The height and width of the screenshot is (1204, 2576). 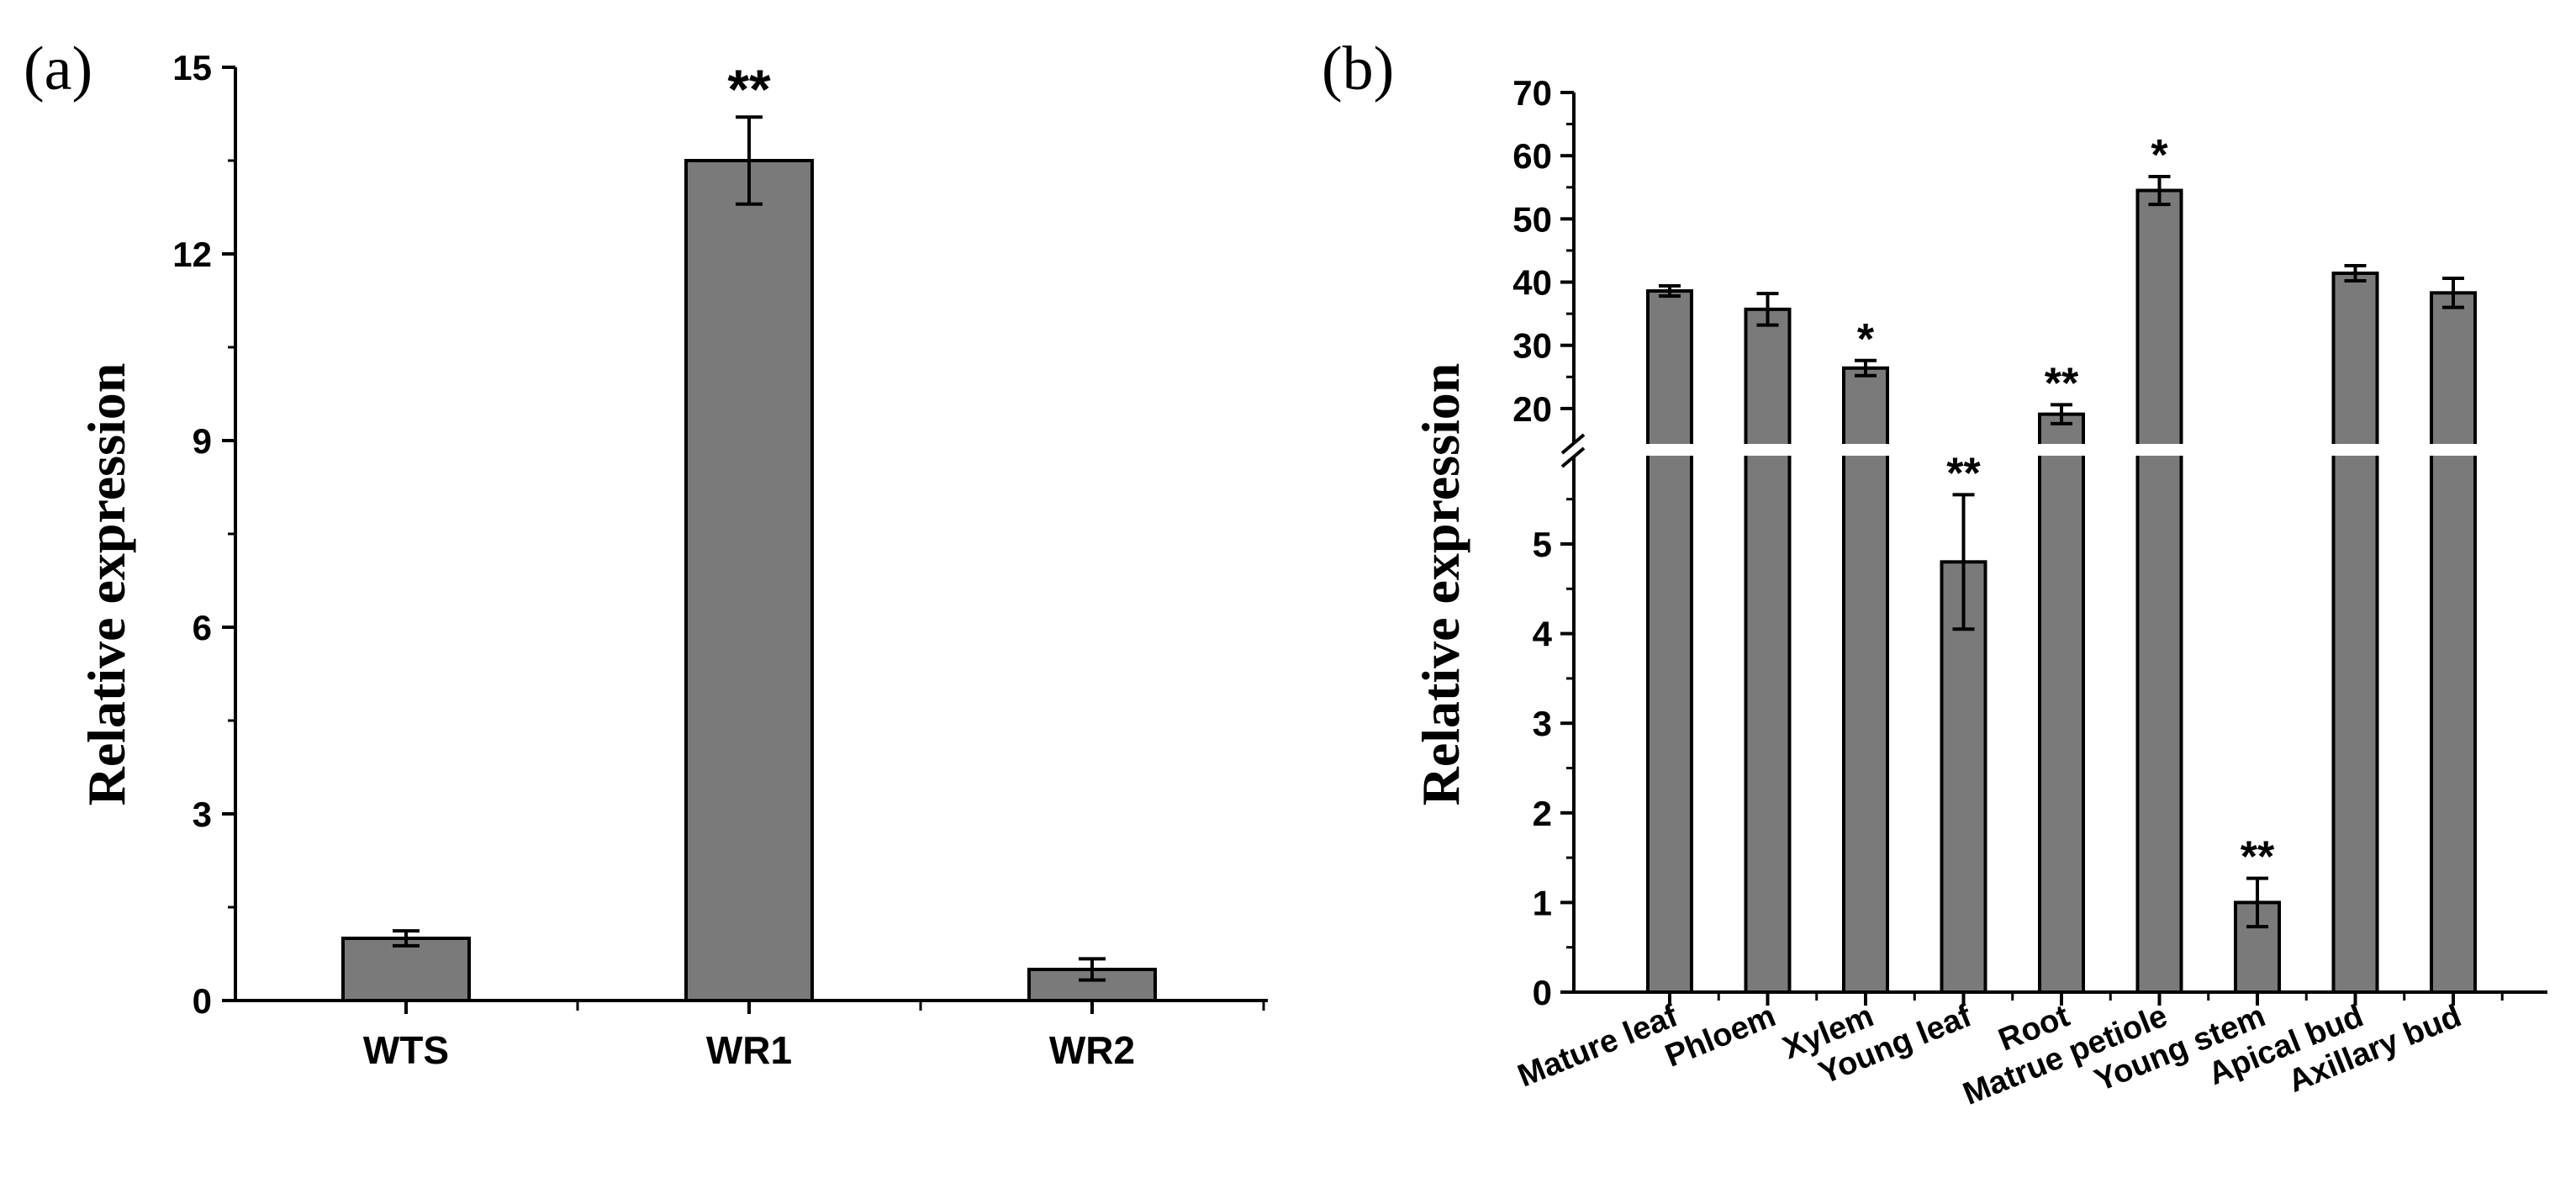 What do you see at coordinates (1670, 641) in the screenshot?
I see `bar-mature-leaf` at bounding box center [1670, 641].